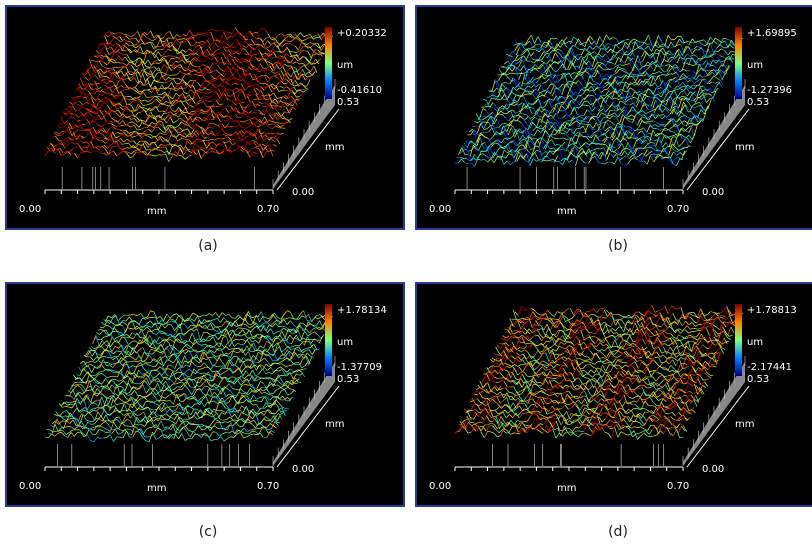 This screenshot has height=545, width=812. I want to click on depth-zero: 0.00, so click(303, 192).